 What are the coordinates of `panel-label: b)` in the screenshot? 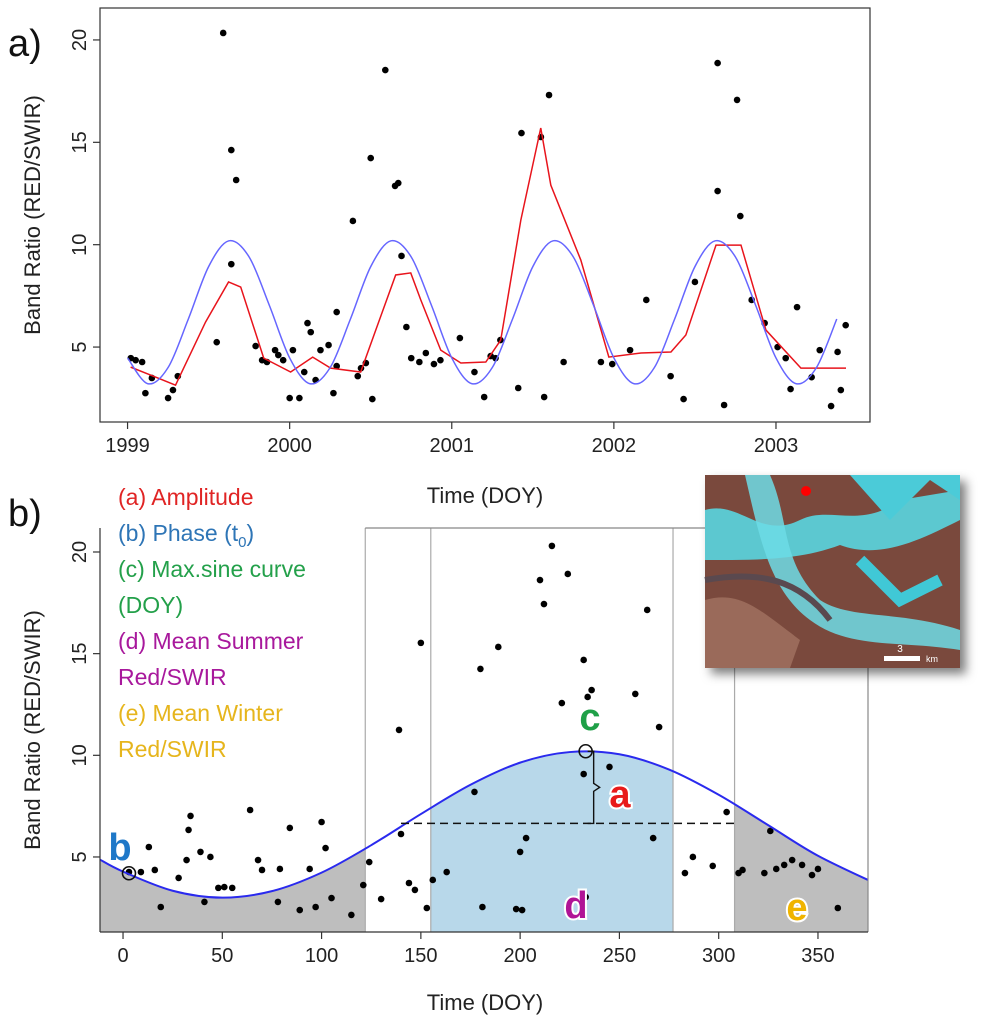 It's located at (25, 514).